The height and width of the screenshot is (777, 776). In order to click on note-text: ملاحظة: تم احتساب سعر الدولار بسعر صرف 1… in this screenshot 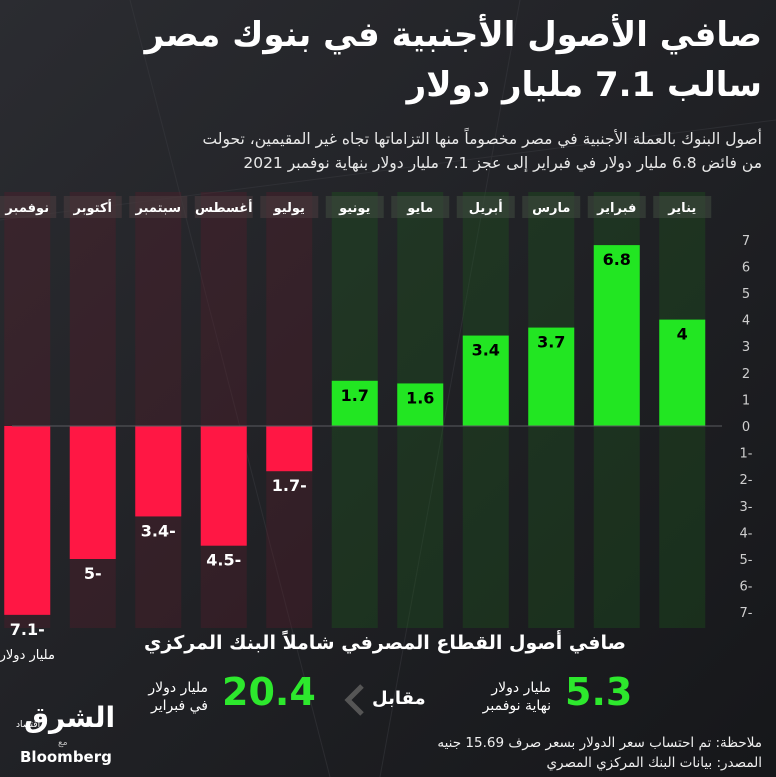, I will do `click(599, 743)`.